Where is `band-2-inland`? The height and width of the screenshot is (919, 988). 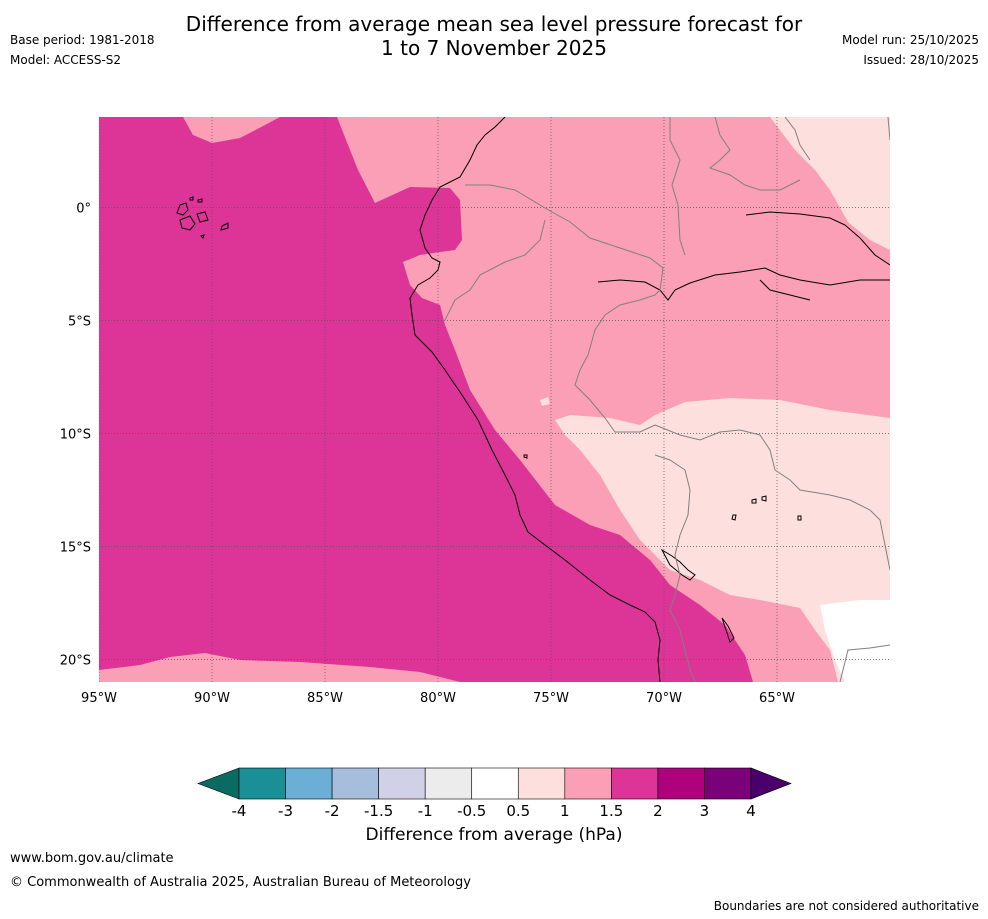
band-2-inland is located at coordinates (688, 641).